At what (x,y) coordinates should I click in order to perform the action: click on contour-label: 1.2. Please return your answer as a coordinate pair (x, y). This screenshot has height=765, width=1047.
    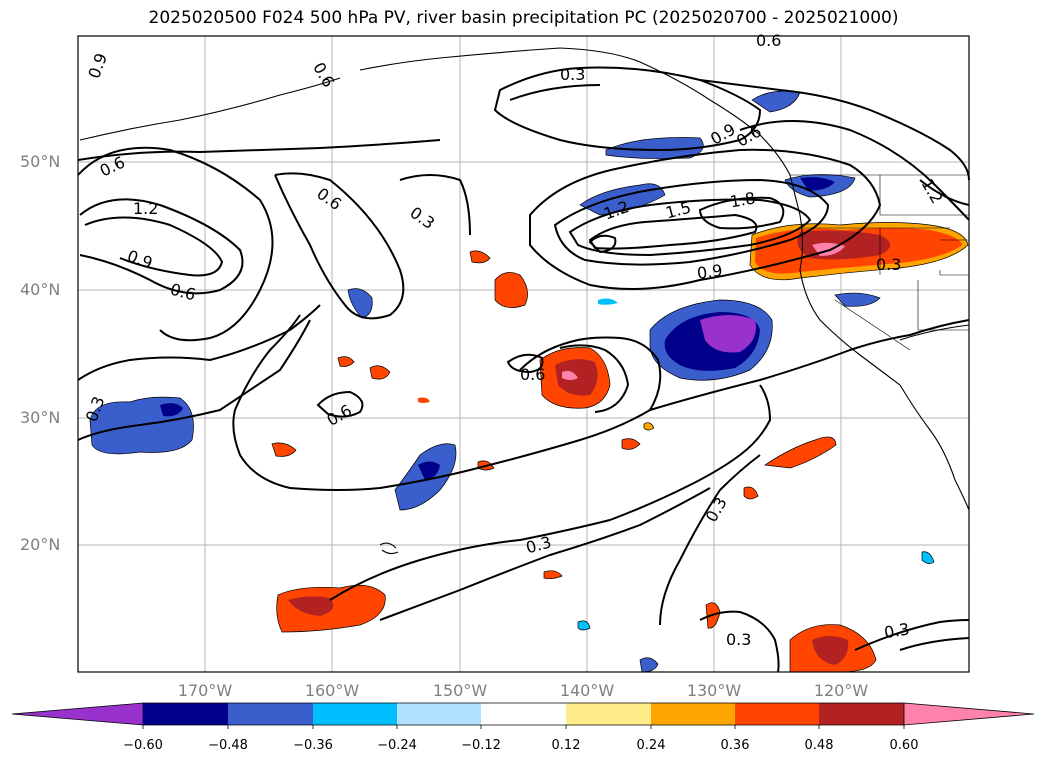
    Looking at the image, I should click on (145, 208).